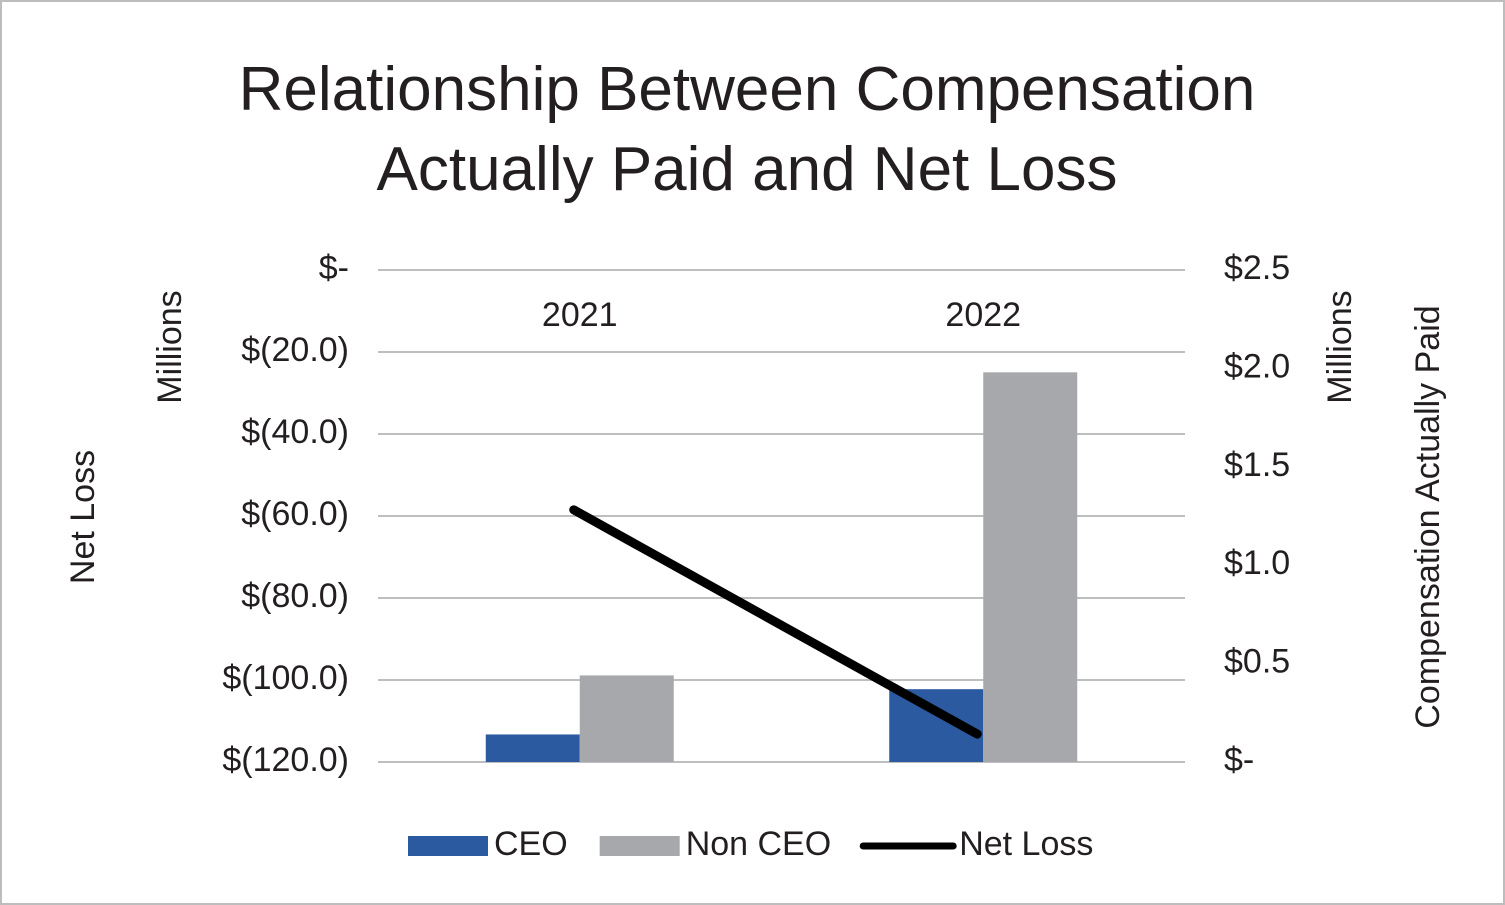  What do you see at coordinates (1257, 366) in the screenshot?
I see `y2-tick-label: $2.0` at bounding box center [1257, 366].